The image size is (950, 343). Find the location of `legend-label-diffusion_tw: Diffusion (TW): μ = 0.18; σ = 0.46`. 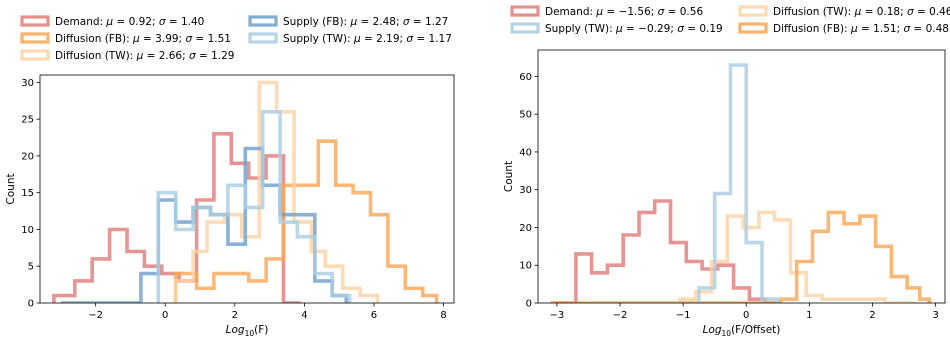

legend-label-diffusion_tw: Diffusion (TW): μ = 0.18; σ = 0.46 is located at coordinates (861, 12).